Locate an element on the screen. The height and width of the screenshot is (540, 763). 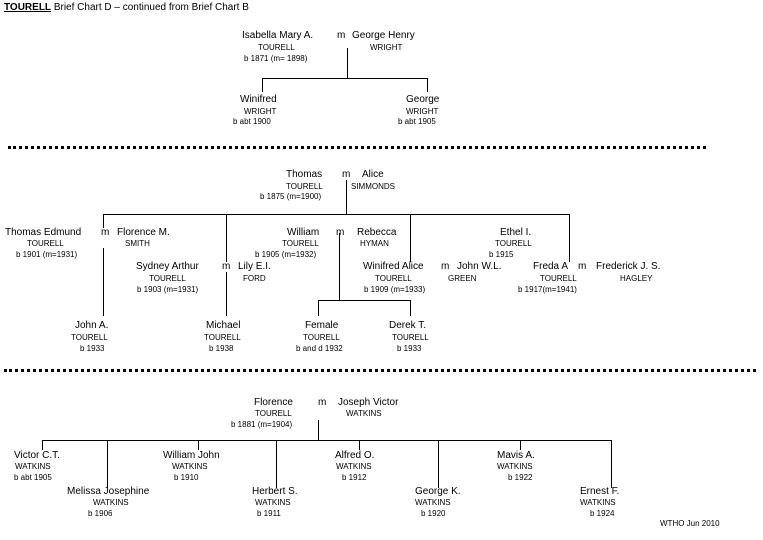
person-surname: SIMMONDS is located at coordinates (373, 186).